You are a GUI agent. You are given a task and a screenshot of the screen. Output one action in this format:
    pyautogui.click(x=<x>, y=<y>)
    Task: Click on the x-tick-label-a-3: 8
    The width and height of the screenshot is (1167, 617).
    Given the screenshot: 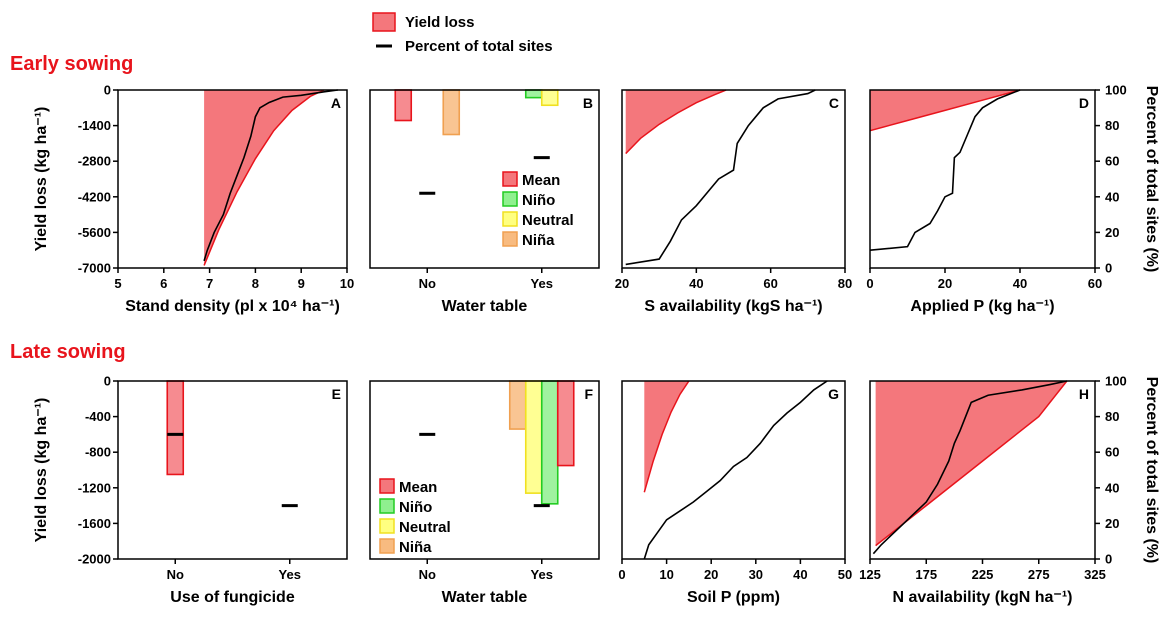 What is the action you would take?
    pyautogui.click(x=255, y=283)
    